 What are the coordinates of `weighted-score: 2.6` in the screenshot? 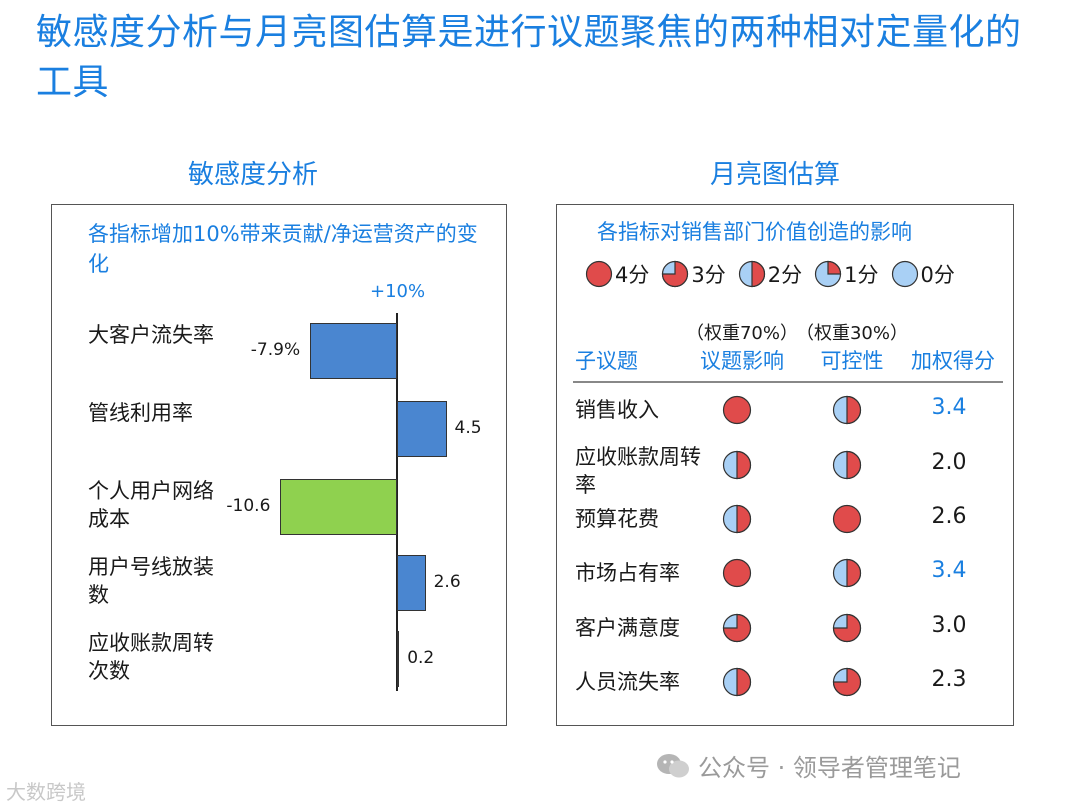 It's located at (949, 516).